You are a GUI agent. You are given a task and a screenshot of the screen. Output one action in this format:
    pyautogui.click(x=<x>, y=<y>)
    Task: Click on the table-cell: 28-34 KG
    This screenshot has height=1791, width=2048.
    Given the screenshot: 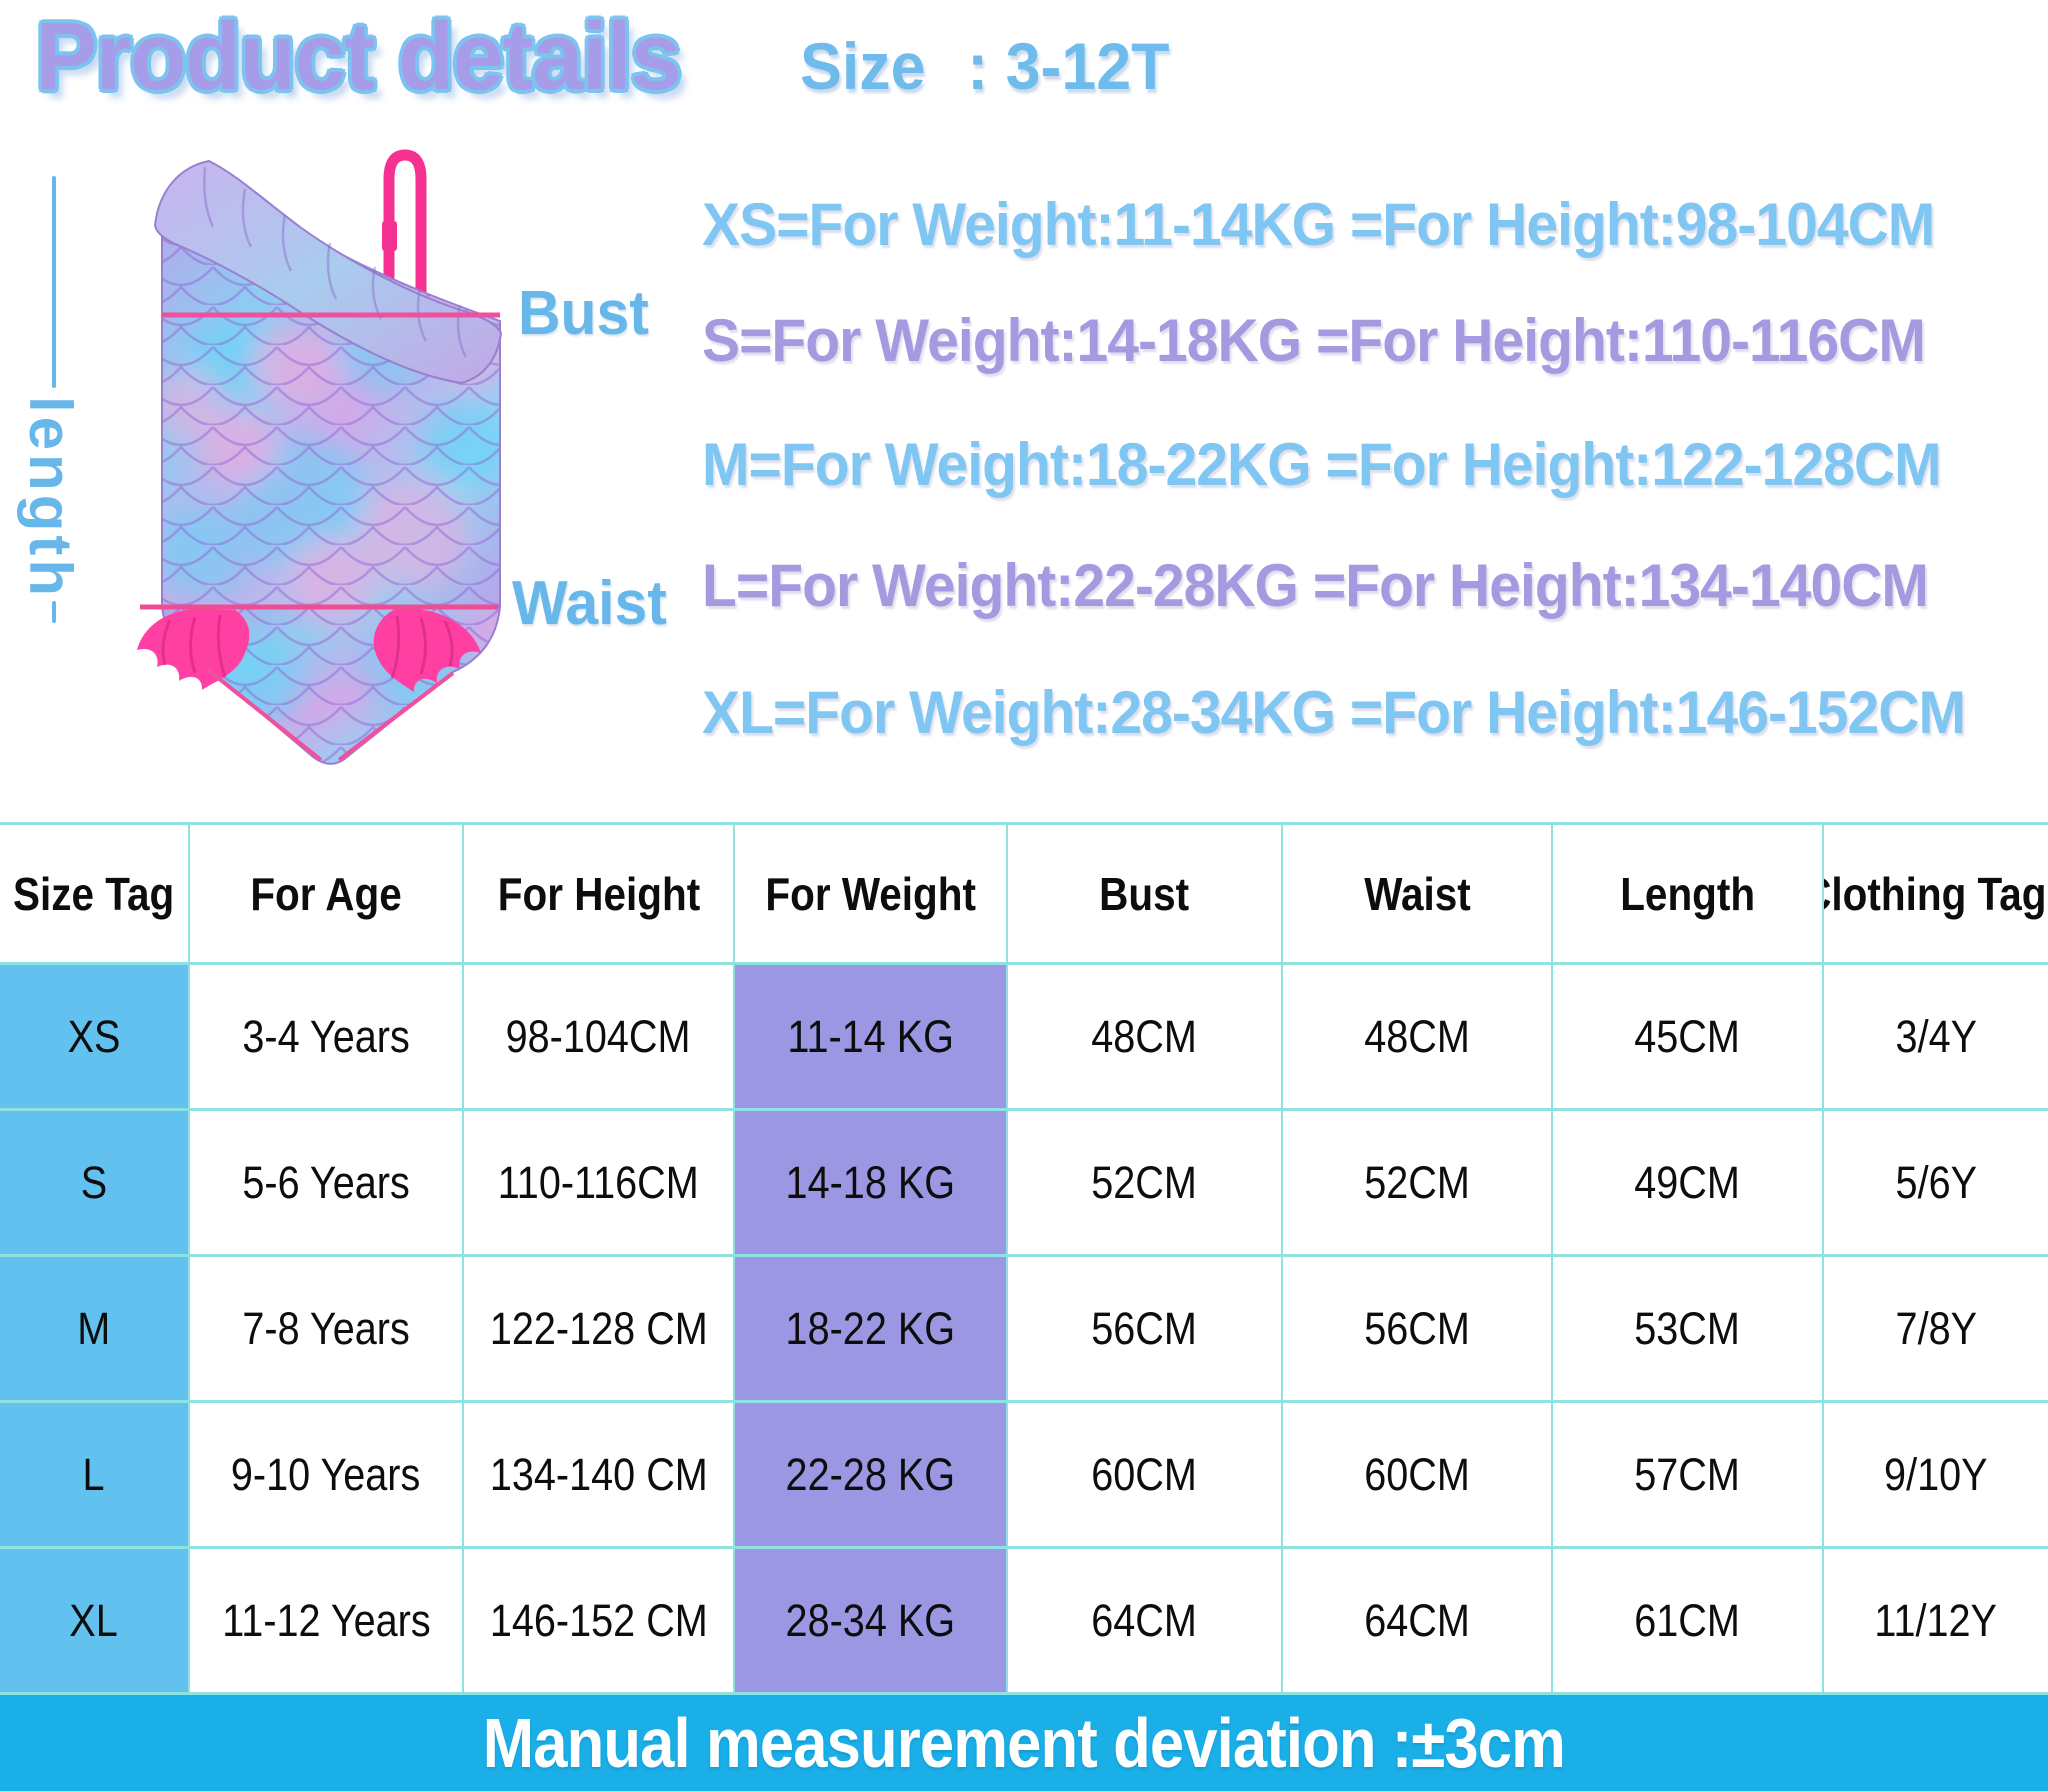 What is the action you would take?
    pyautogui.click(x=871, y=1622)
    